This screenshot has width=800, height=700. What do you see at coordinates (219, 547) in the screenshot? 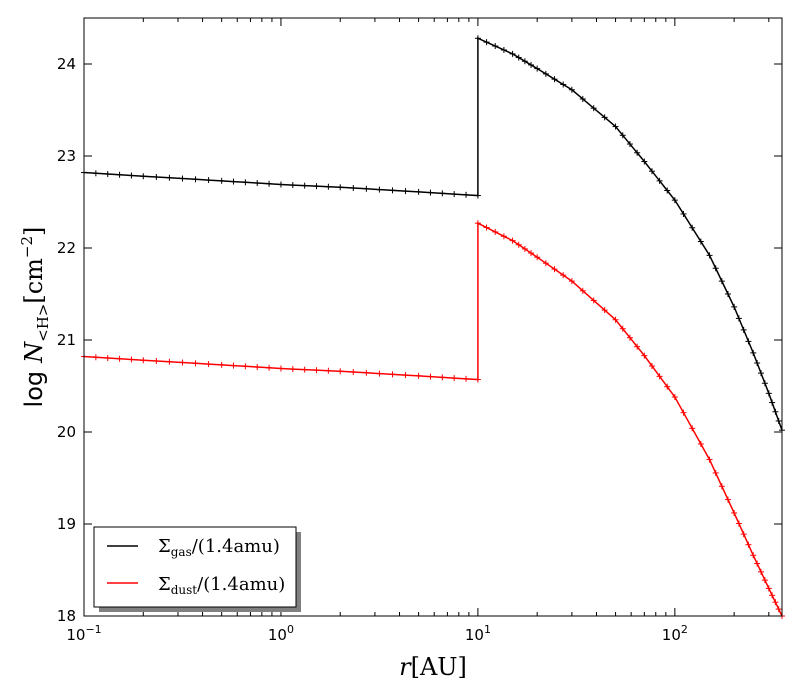
I see `legend-label-gas: Σgas/(1.4amu)` at bounding box center [219, 547].